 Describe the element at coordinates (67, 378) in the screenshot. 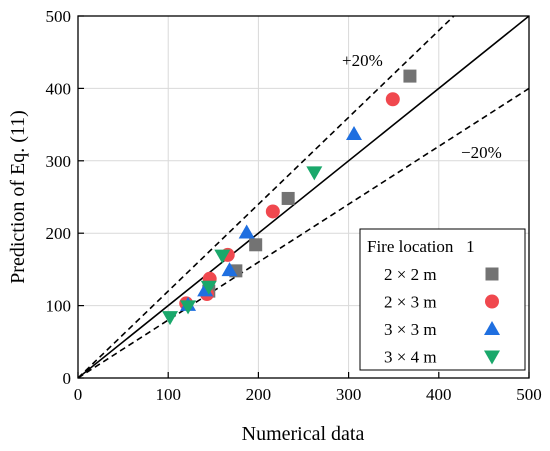

I see `y-tick-label: 0` at that location.